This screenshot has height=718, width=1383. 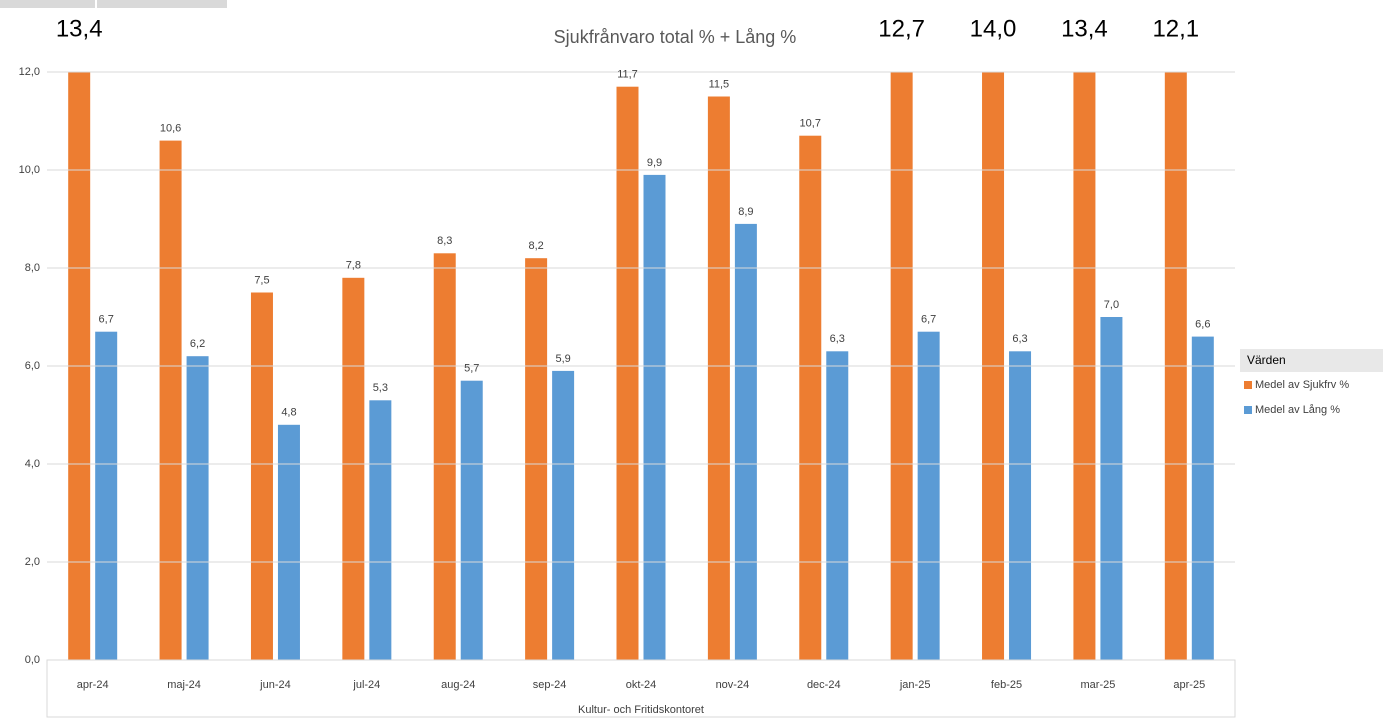 What do you see at coordinates (824, 685) in the screenshot?
I see `x-tick-label: dec-24` at bounding box center [824, 685].